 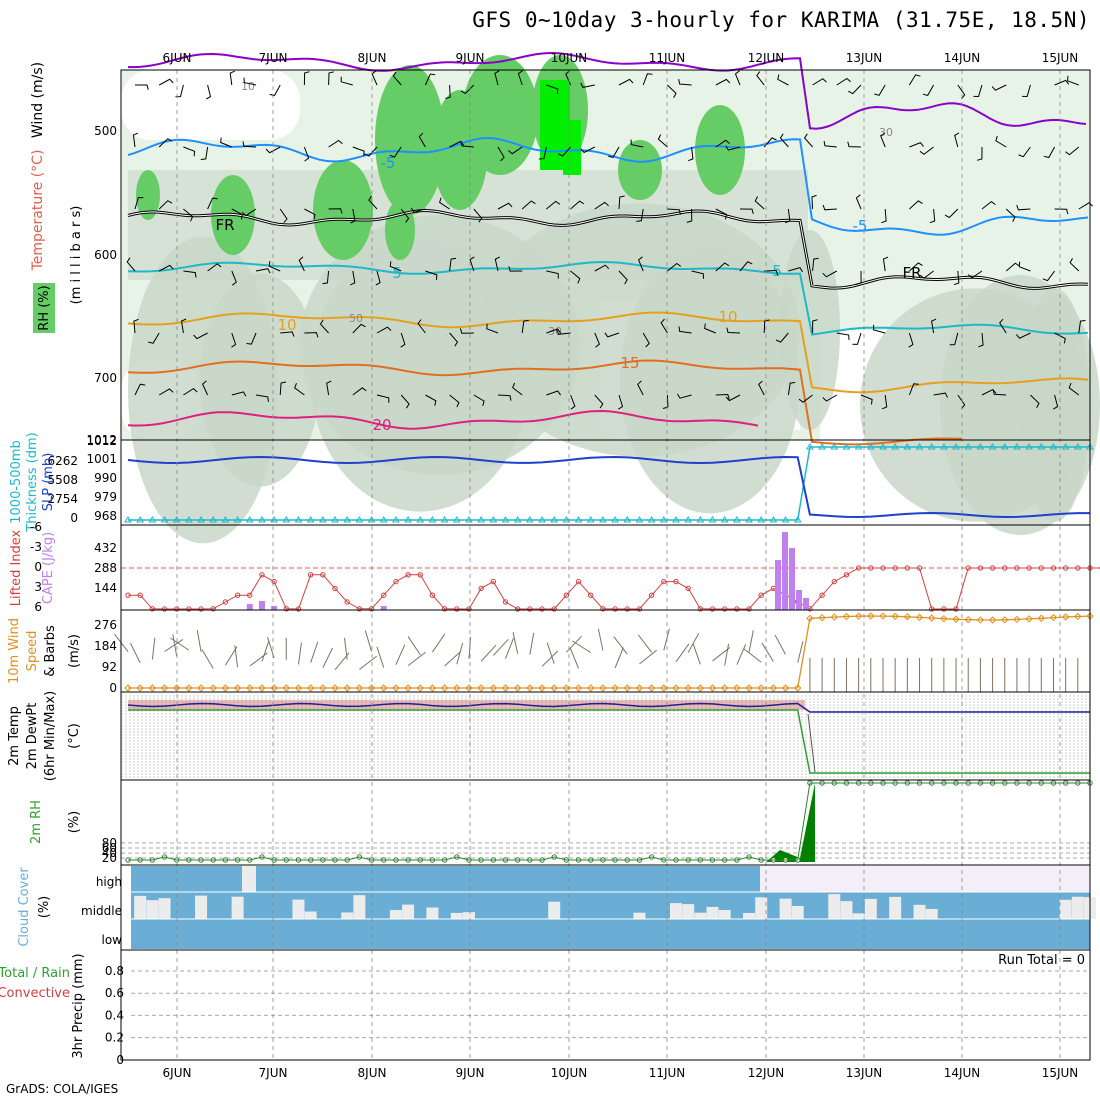 I want to click on rh-gray-band, so click(x=710, y=380).